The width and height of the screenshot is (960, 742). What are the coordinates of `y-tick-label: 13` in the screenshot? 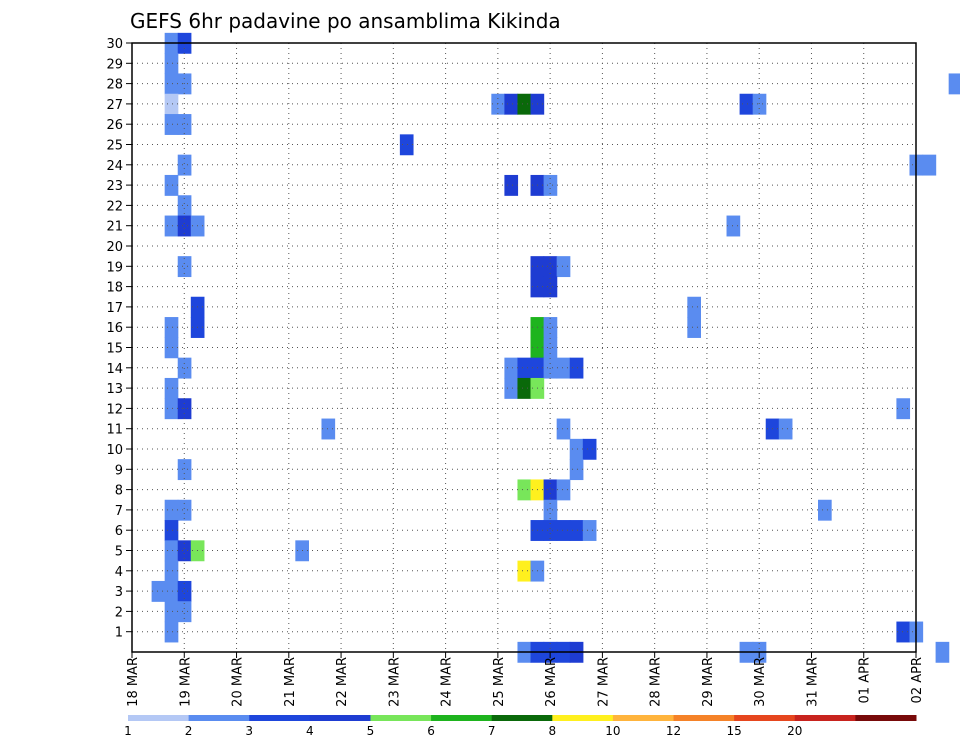 It's located at (114, 389).